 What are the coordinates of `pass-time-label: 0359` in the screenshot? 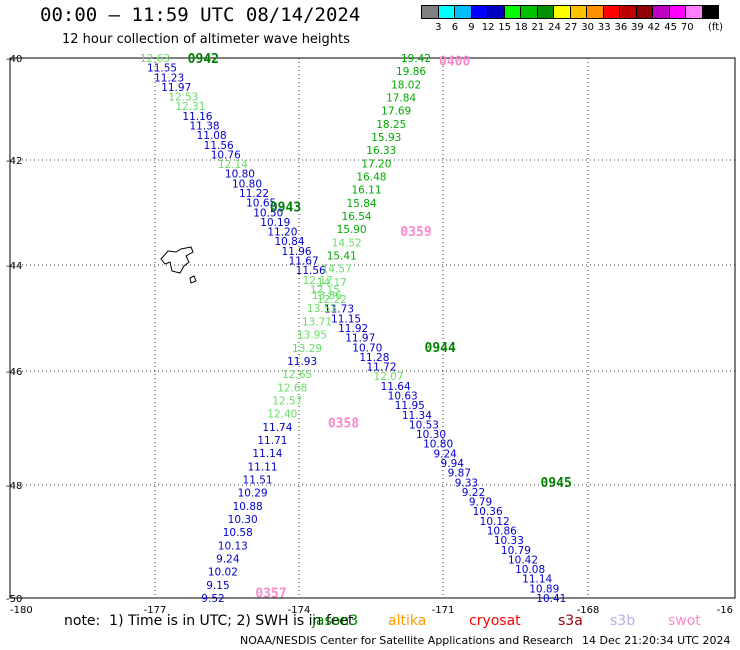 It's located at (415, 232).